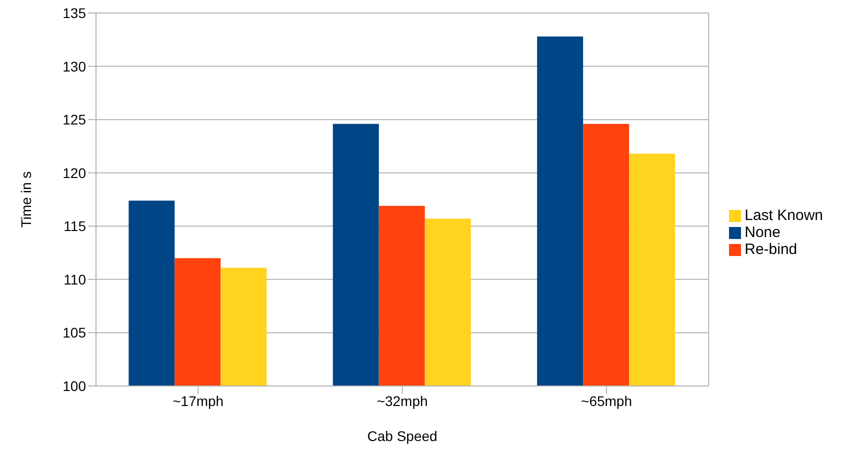  I want to click on legend-label: Re-bind, so click(771, 249).